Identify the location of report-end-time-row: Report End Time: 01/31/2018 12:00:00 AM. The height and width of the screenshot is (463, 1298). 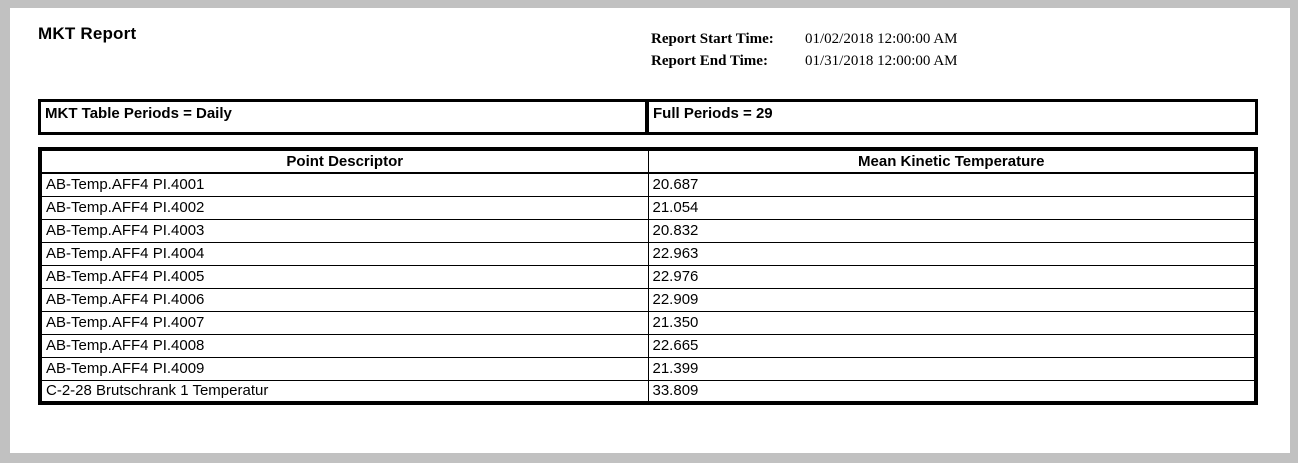
(804, 61).